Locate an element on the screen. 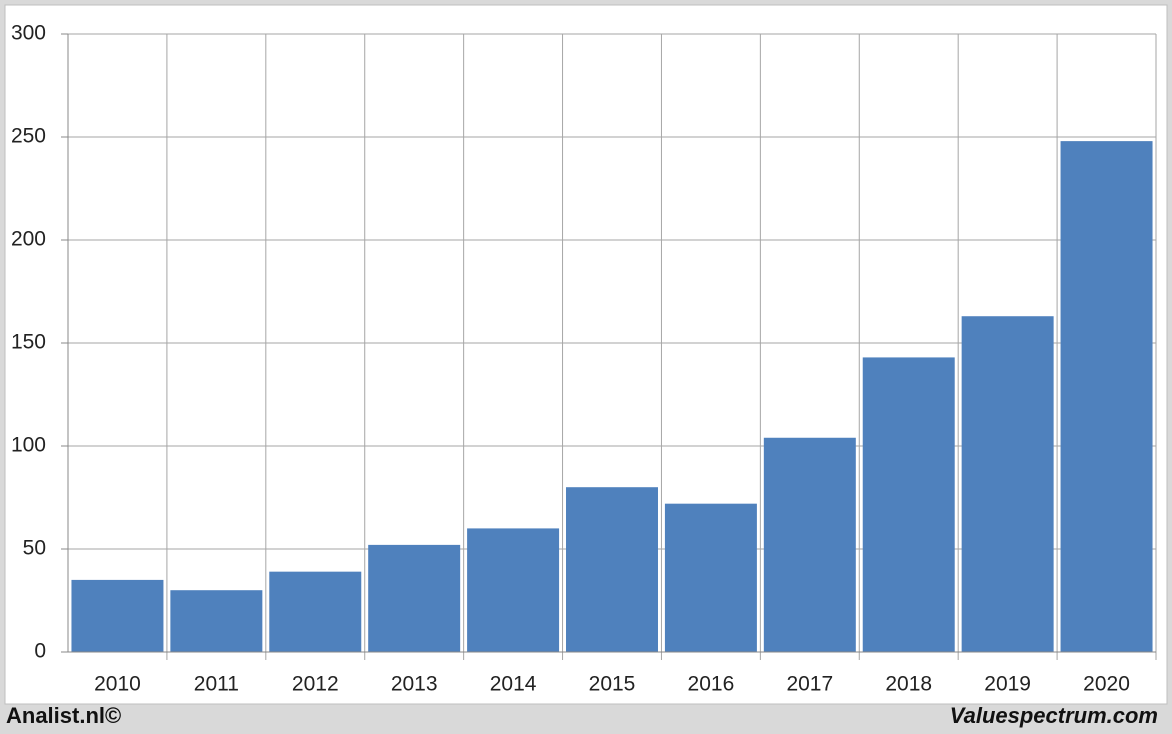 This screenshot has height=734, width=1172. x-tick-label: 2016 is located at coordinates (711, 684).